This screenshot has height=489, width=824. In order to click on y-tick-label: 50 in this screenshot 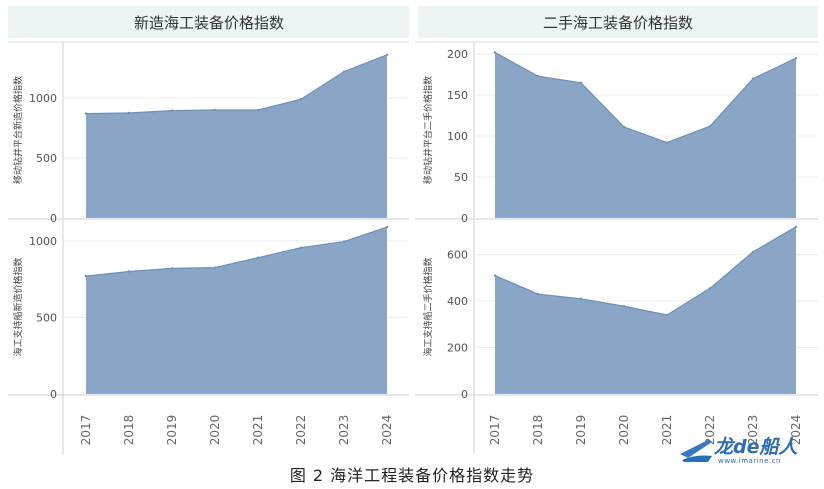, I will do `click(461, 177)`.